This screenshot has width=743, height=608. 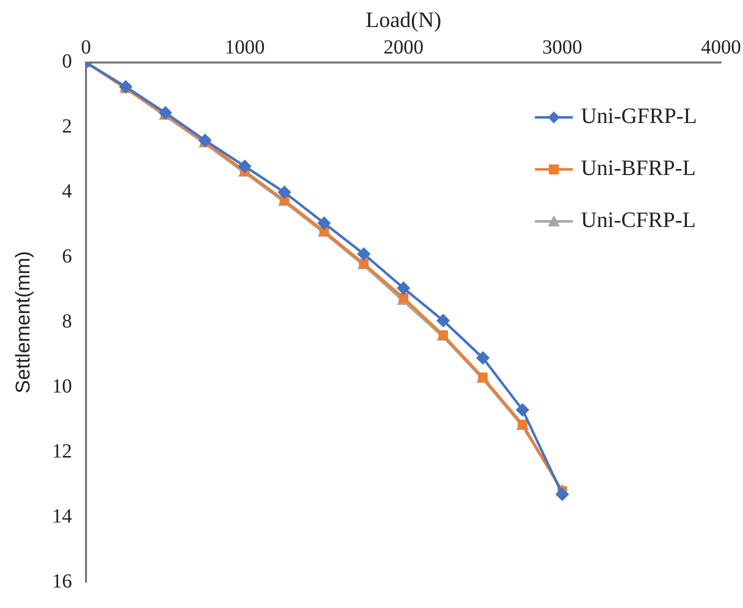 What do you see at coordinates (23, 322) in the screenshot?
I see `y-axis-title: Settlement(mm)` at bounding box center [23, 322].